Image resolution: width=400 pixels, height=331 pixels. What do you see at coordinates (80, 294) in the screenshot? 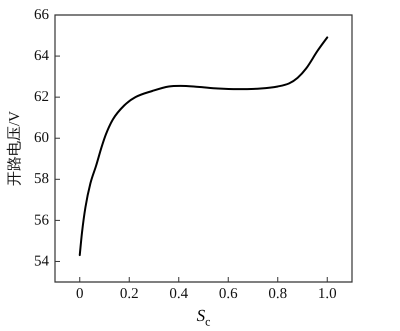
I see `x-tick-label: 0` at bounding box center [80, 294].